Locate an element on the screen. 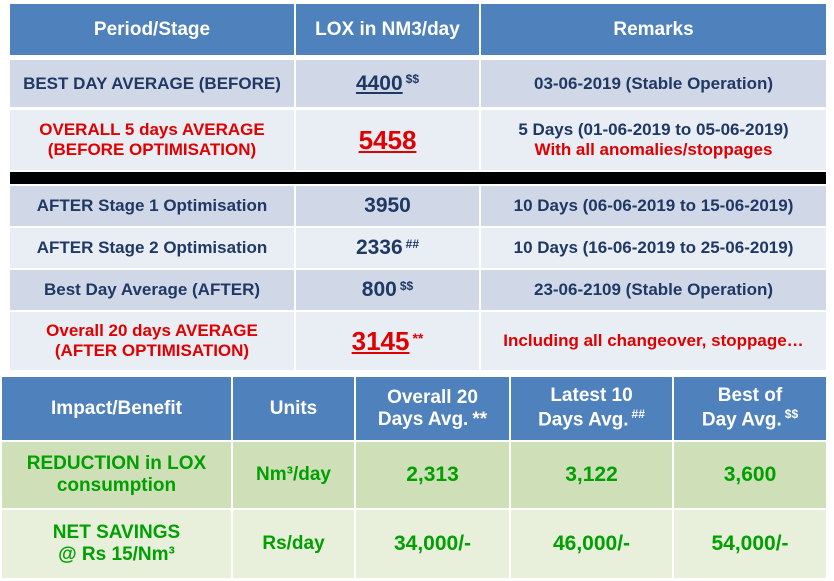 This screenshot has height=581, width=834. stage-label: BEST DAY AVERAGE (BEFORE) is located at coordinates (152, 83).